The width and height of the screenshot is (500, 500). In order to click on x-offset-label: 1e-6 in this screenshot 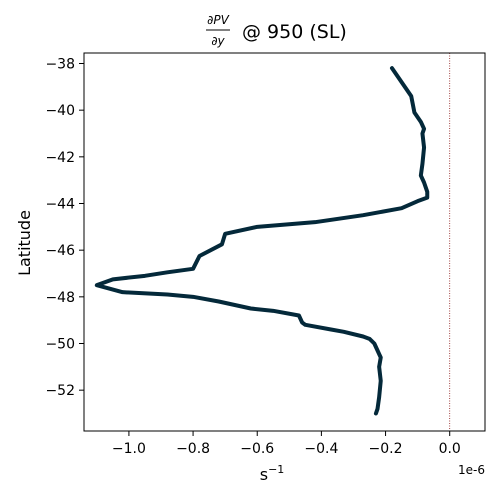, I will do `click(471, 470)`.